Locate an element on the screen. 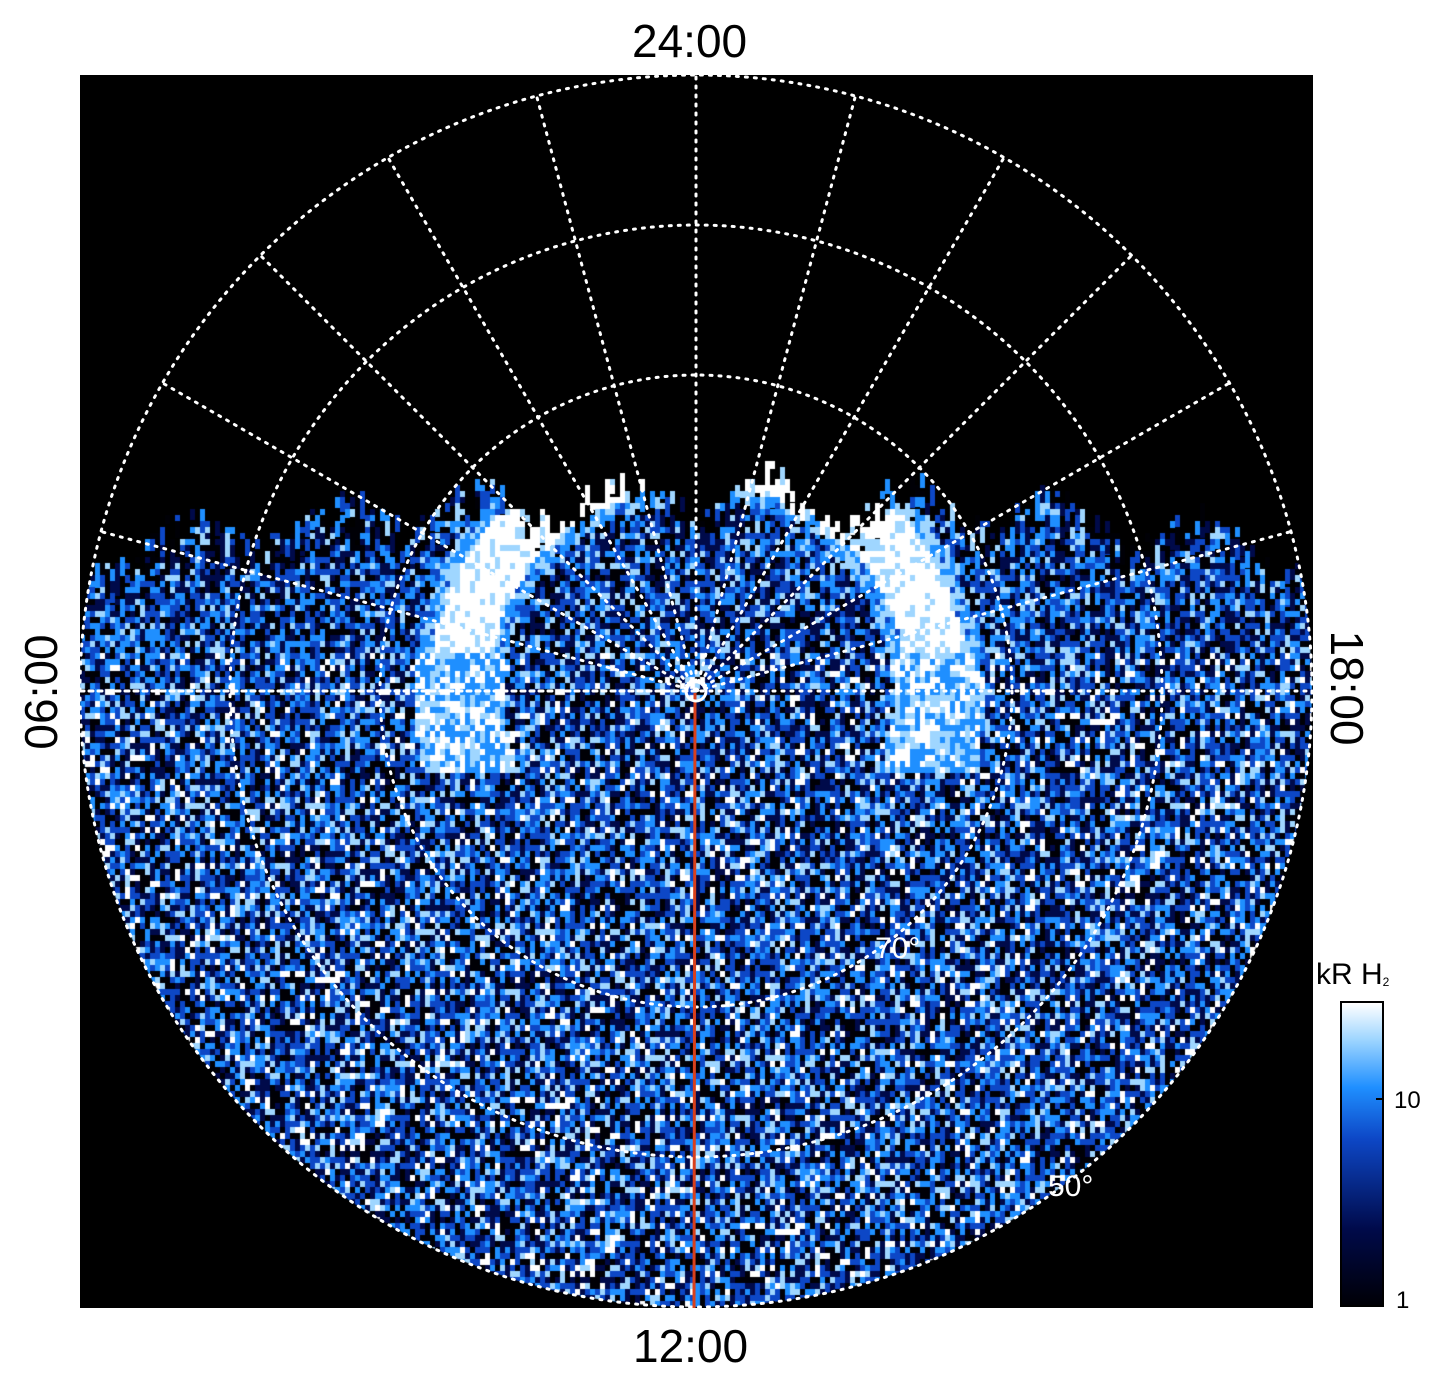  noon-meridian-line is located at coordinates (694, 1000).